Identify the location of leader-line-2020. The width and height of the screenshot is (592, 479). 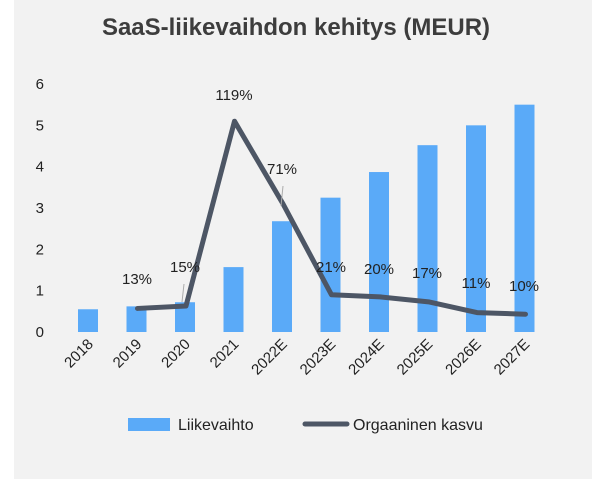
(183, 293).